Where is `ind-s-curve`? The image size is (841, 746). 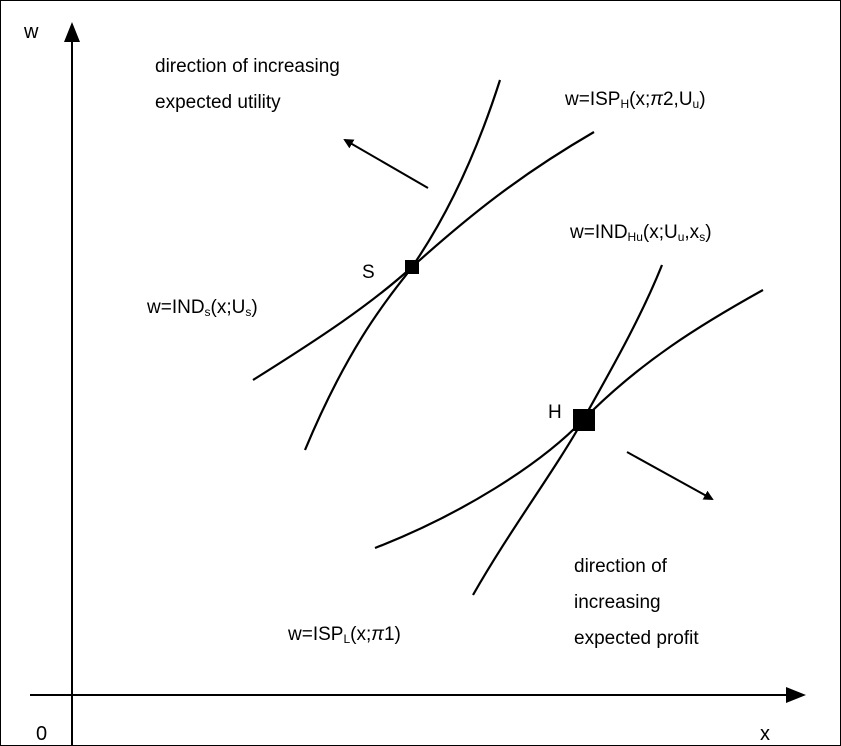 ind-s-curve is located at coordinates (423, 256).